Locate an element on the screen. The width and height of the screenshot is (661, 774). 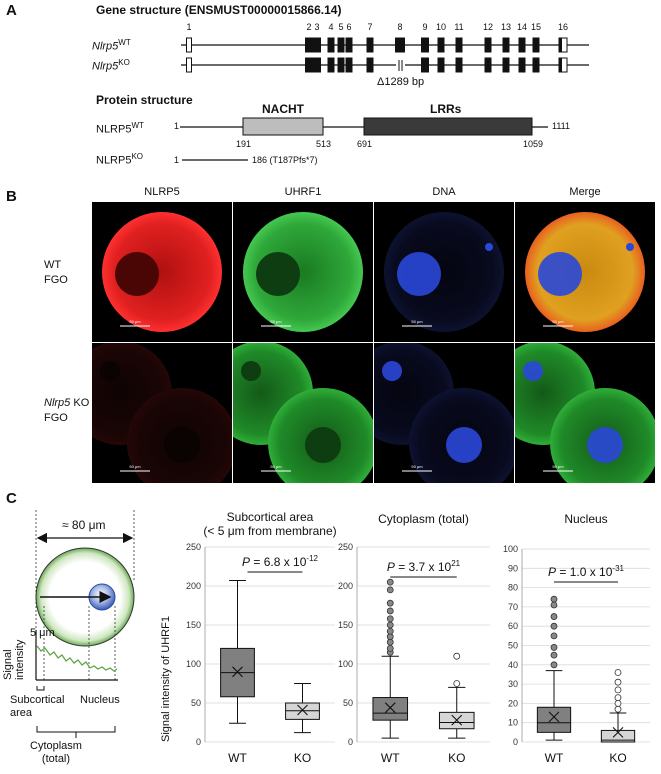
row-label-line: Nlrp5 KO is located at coordinates (66, 403).